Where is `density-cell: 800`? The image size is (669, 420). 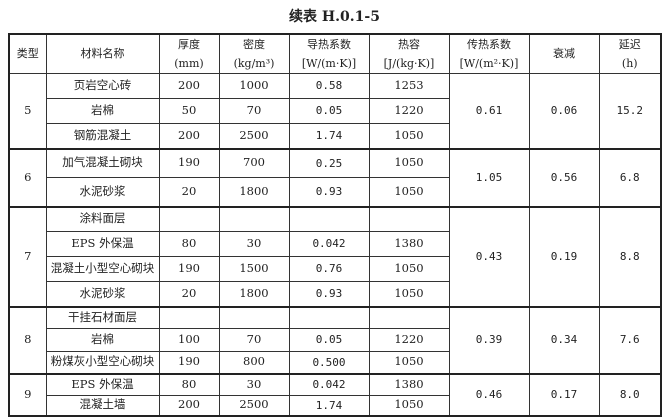
density-cell: 800 is located at coordinates (254, 362).